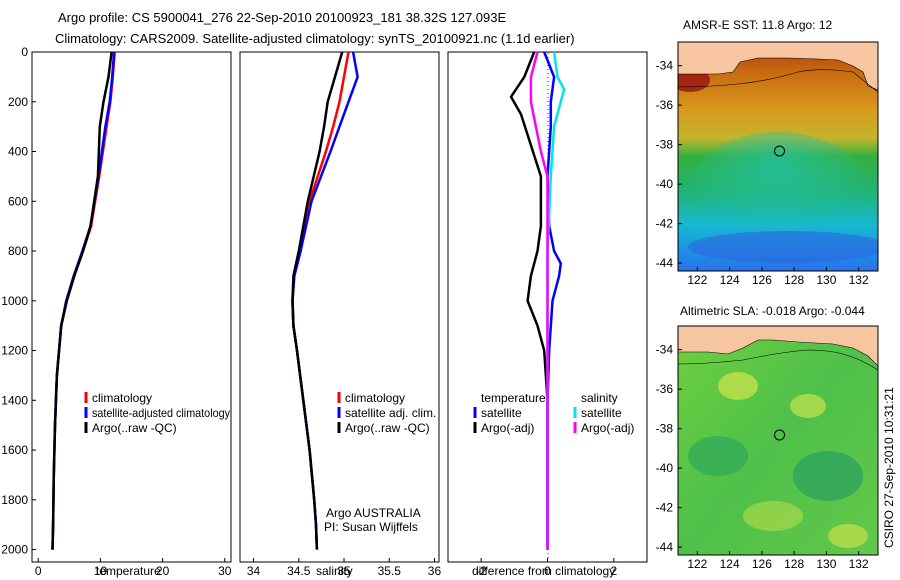 The image size is (900, 580). Describe the element at coordinates (371, 527) in the screenshot. I see `annotation-pi: PI: Susan Wijffels` at that location.